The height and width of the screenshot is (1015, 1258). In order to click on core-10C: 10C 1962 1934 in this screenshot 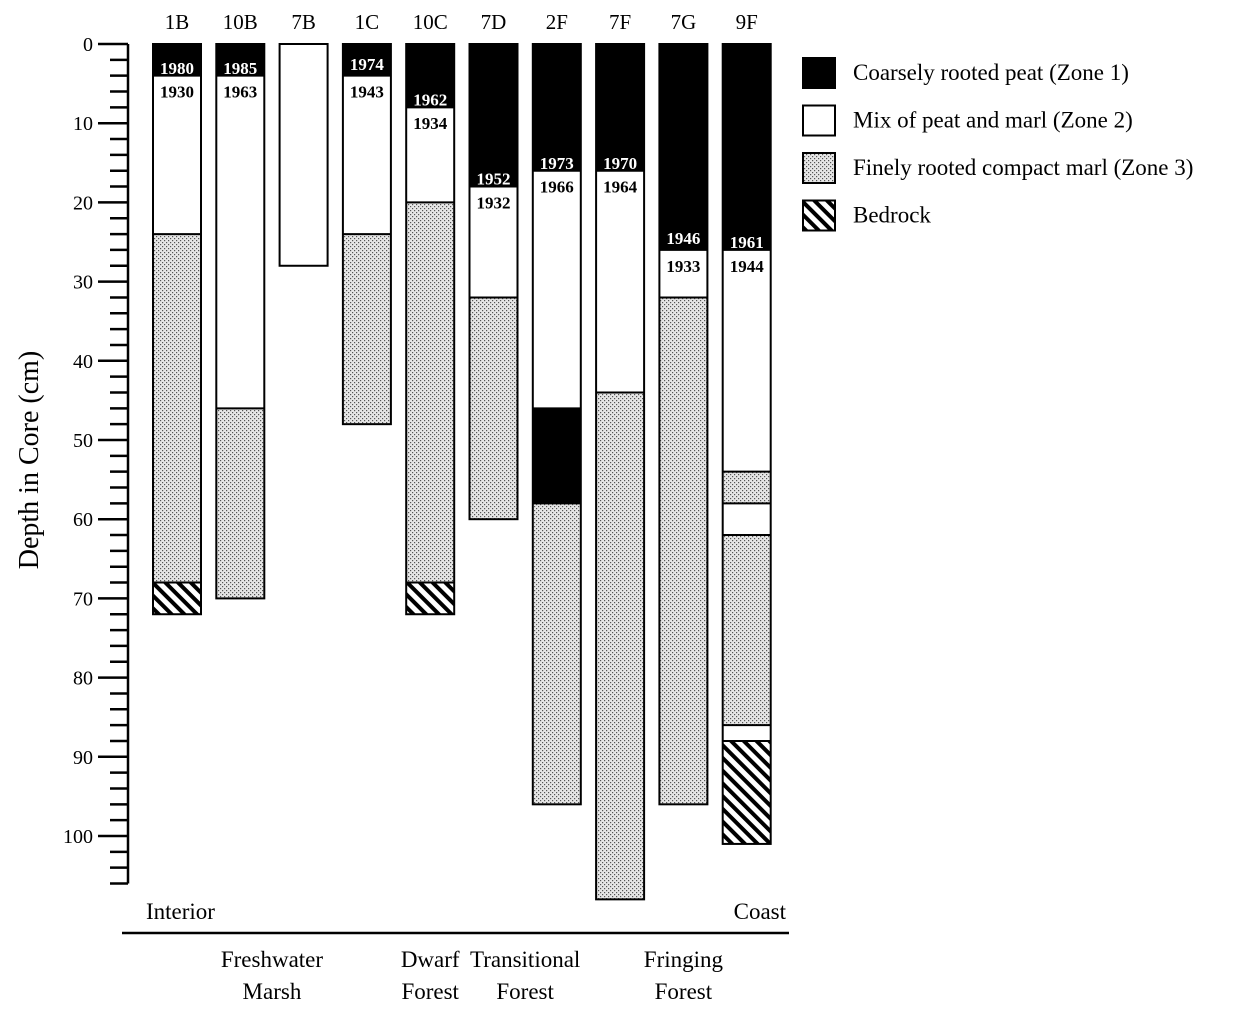, I will do `click(430, 313)`.